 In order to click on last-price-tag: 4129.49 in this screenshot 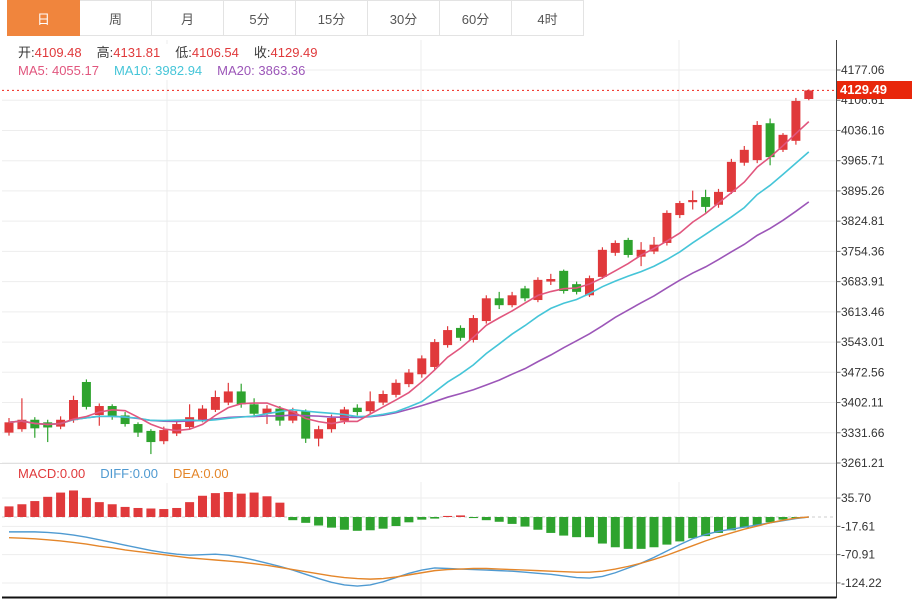, I will do `click(874, 90)`.